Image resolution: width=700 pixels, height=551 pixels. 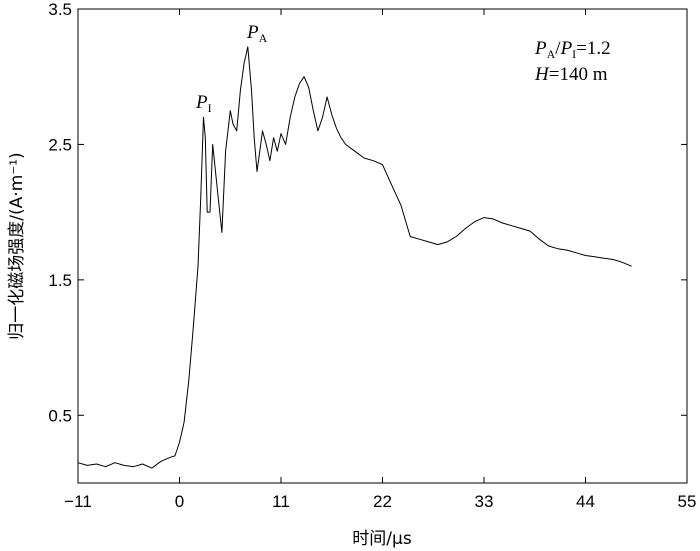 I want to click on ratio-slash: /, so click(x=558, y=48).